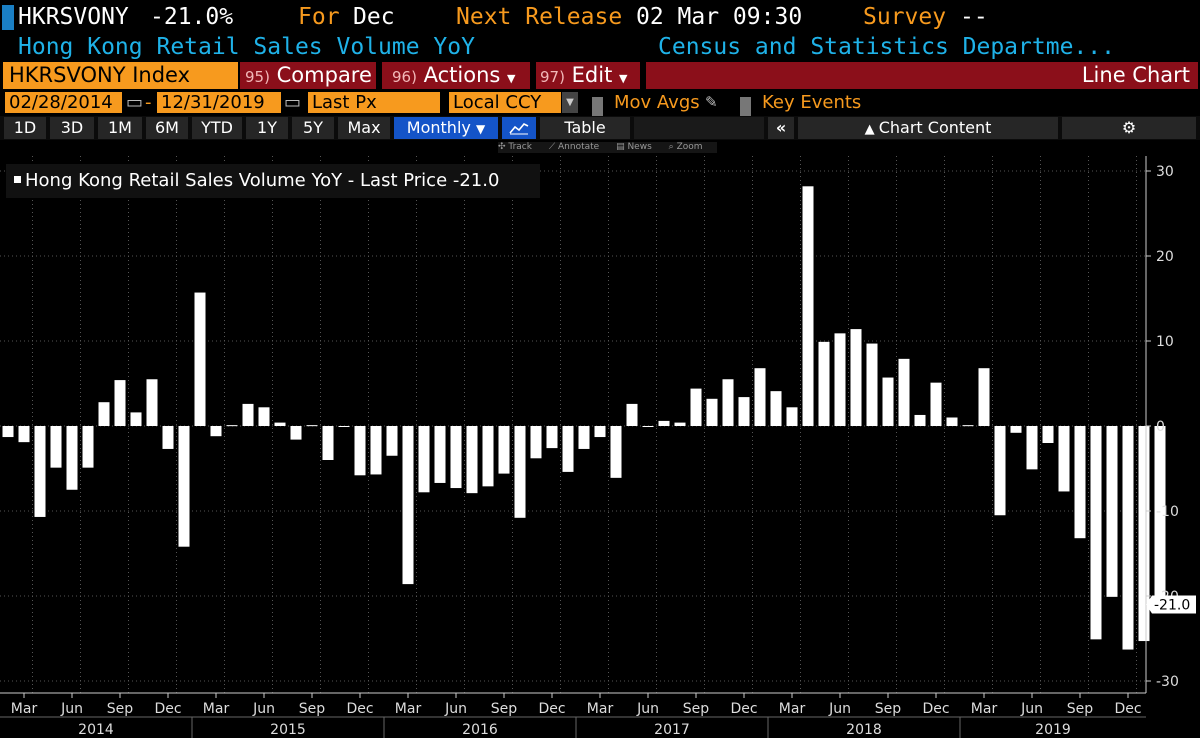  What do you see at coordinates (922, 75) in the screenshot?
I see `chart-type-button: Line Chart` at bounding box center [922, 75].